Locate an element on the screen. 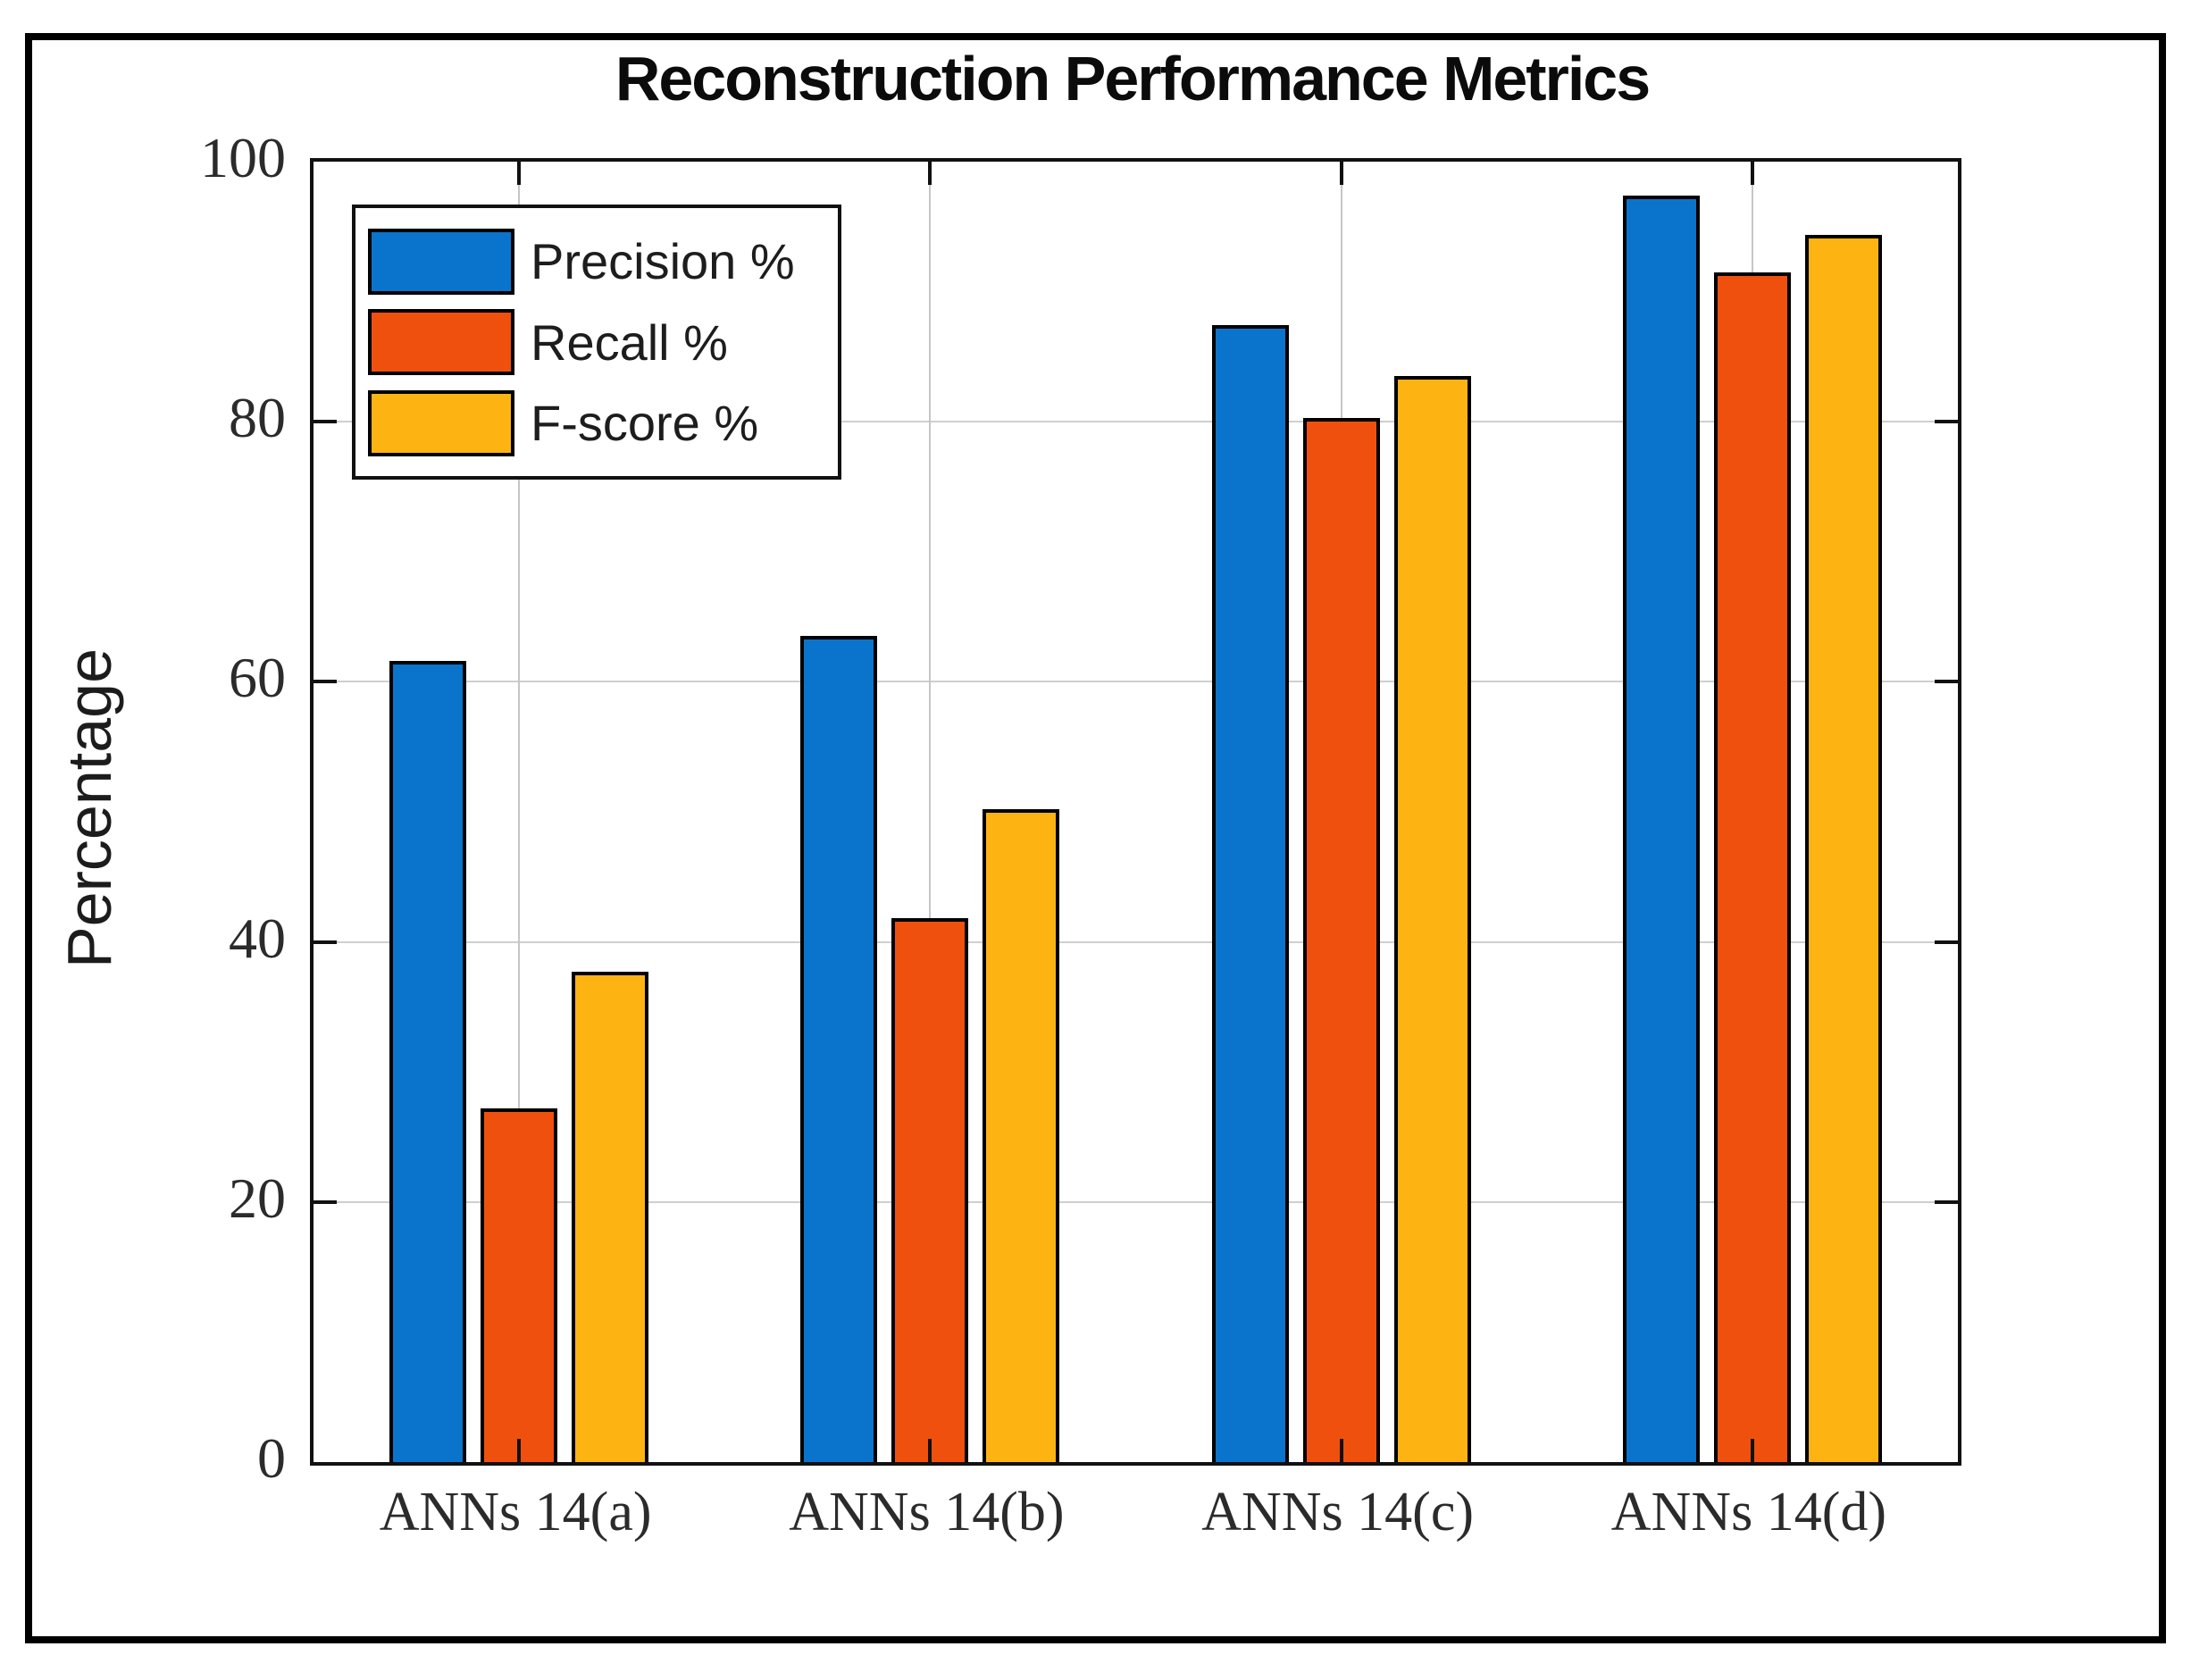  x-tick-label: ANNs 14(a) is located at coordinates (515, 1512).